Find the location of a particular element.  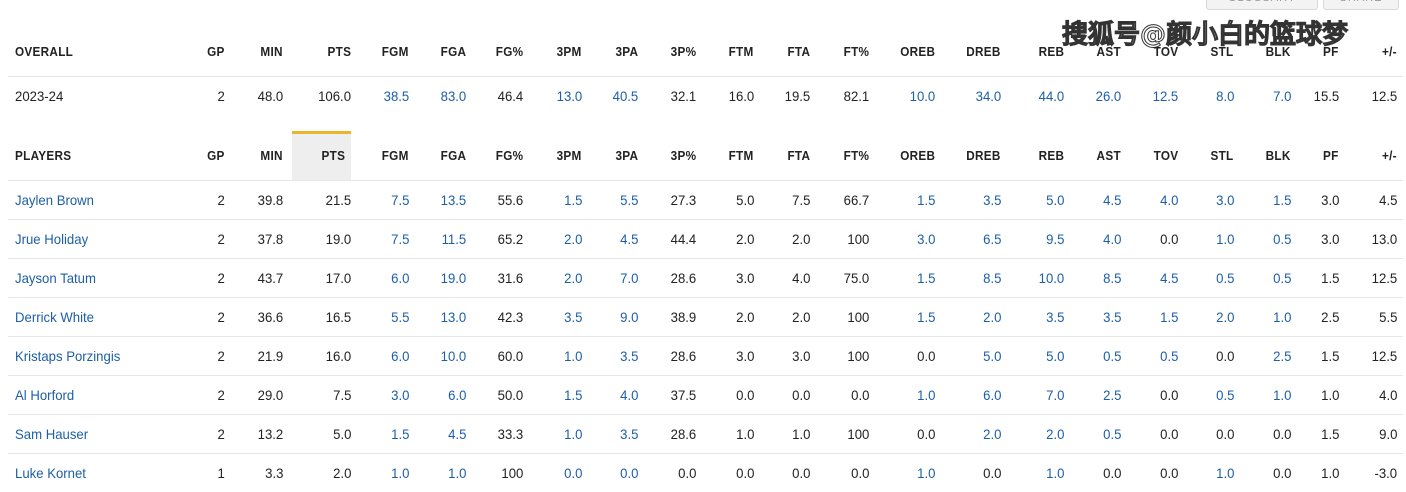

player-stat-fga: 19.0 is located at coordinates (453, 278).